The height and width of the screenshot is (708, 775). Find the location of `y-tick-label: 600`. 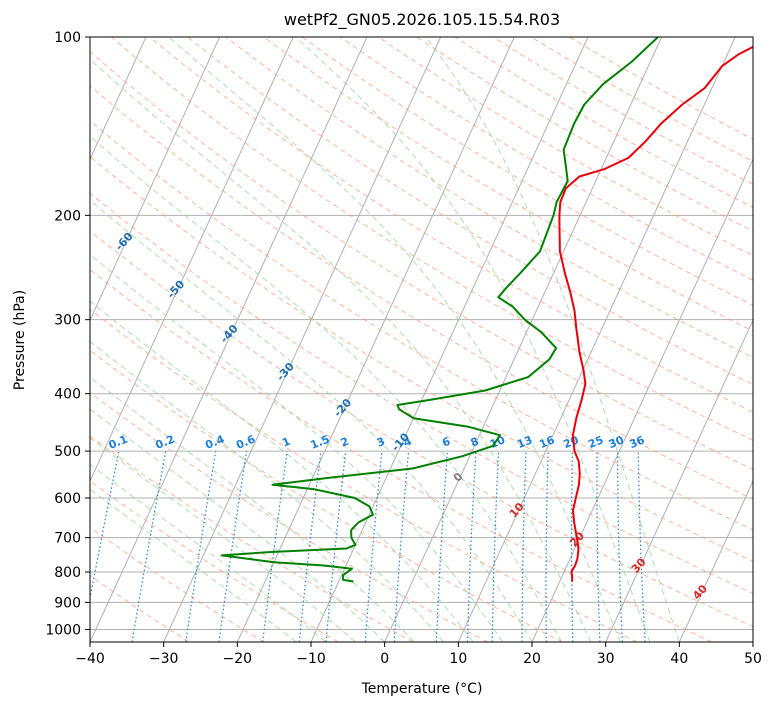

y-tick-label: 600 is located at coordinates (67, 499).